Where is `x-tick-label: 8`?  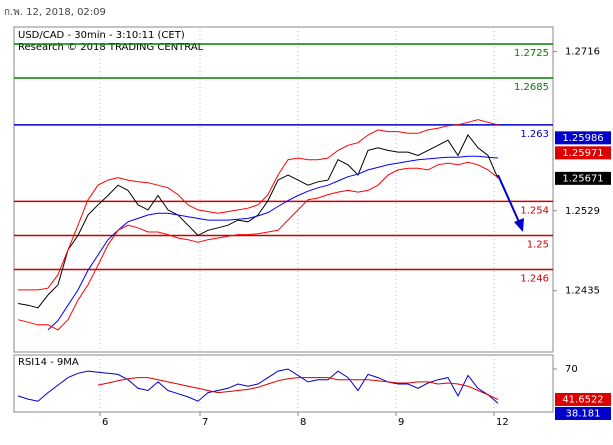 x-tick-label: 8 is located at coordinates (303, 422).